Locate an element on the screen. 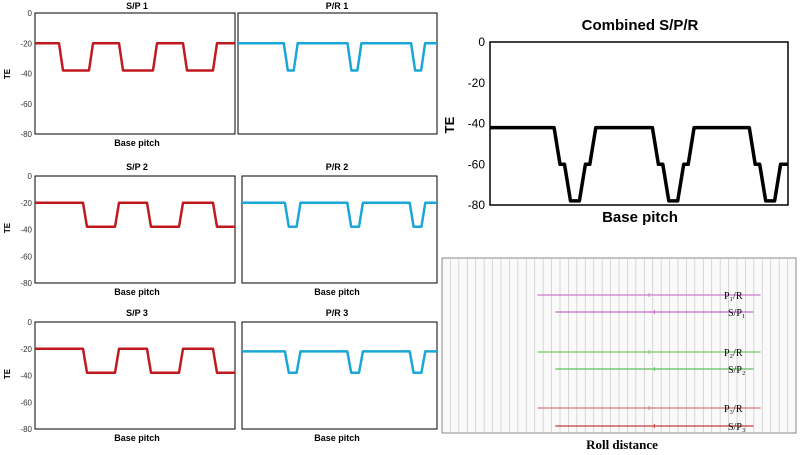 This screenshot has width=800, height=455. chart-sp2-svg: S/P 2 Base pitch TE 0 -20 -40 -60 -80 is located at coordinates (119, 229).